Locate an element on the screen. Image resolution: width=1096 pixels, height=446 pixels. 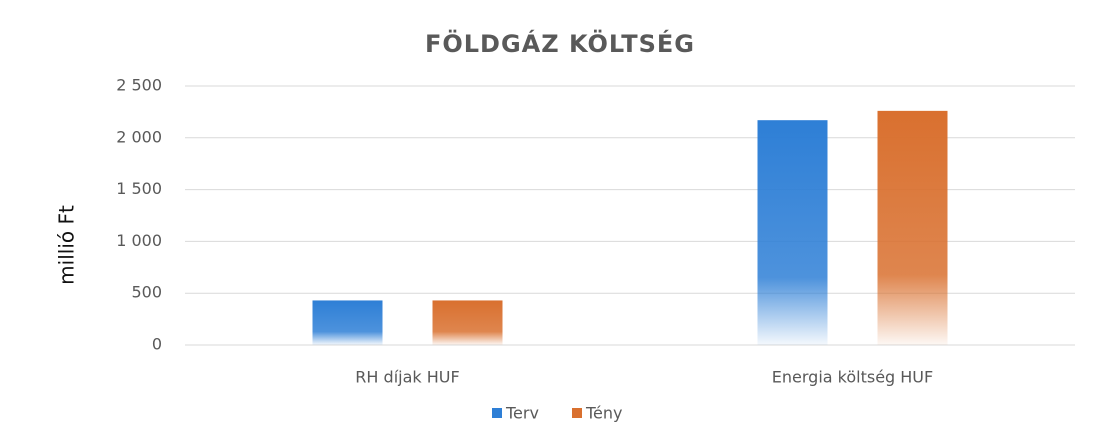
chart-title: FÖLDGÁZ KÖLTSÉG is located at coordinates (560, 43).